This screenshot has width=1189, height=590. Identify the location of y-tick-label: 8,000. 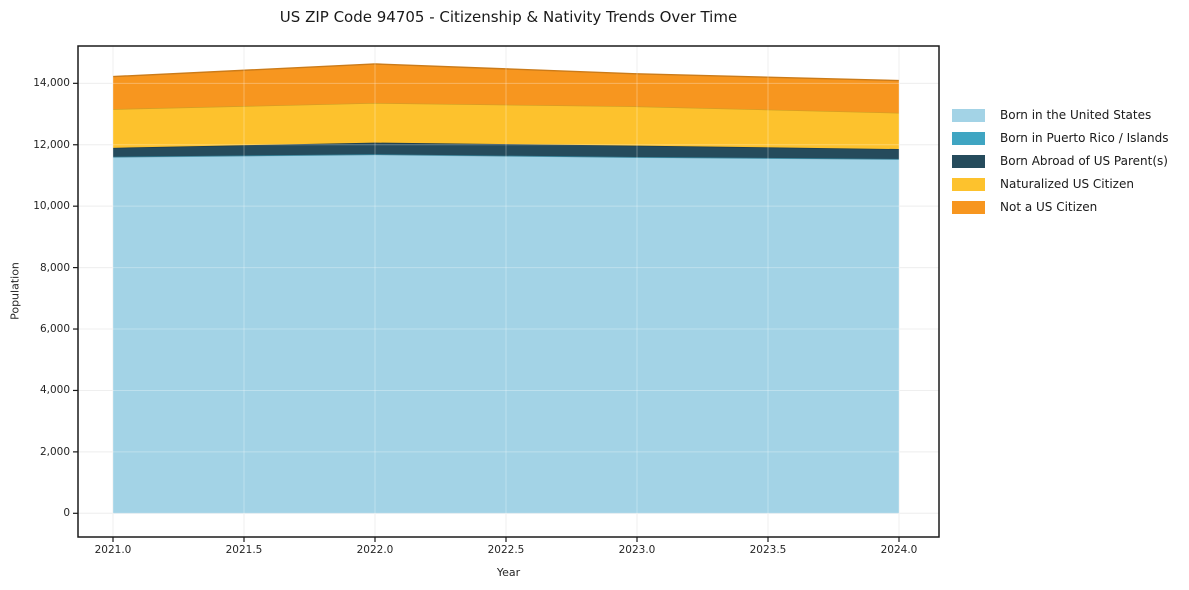
(54, 267).